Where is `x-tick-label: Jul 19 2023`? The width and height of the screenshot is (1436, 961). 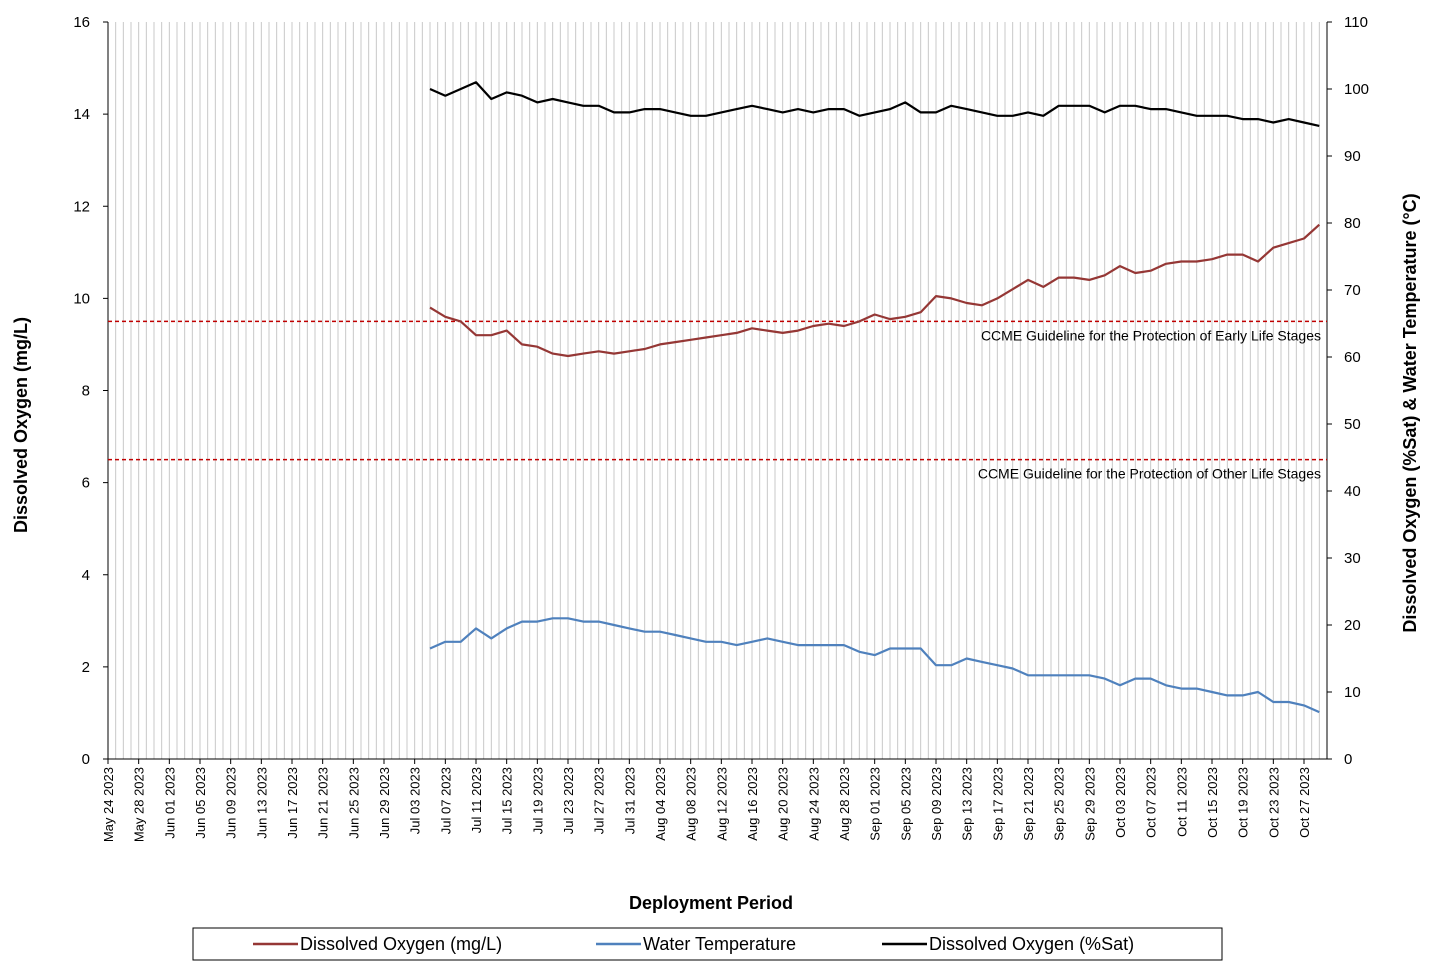 x-tick-label: Jul 19 2023 is located at coordinates (537, 800).